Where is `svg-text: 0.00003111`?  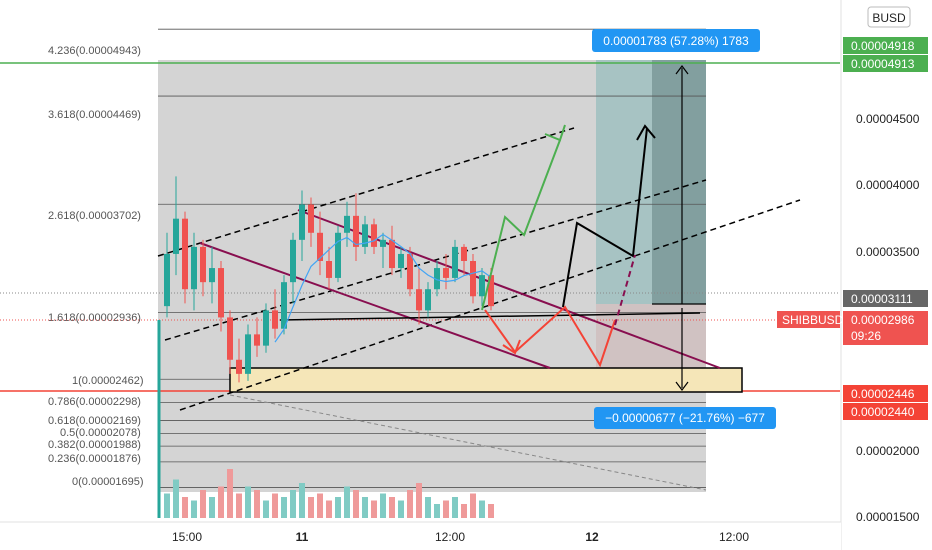 svg-text: 0.00003111 is located at coordinates (882, 299).